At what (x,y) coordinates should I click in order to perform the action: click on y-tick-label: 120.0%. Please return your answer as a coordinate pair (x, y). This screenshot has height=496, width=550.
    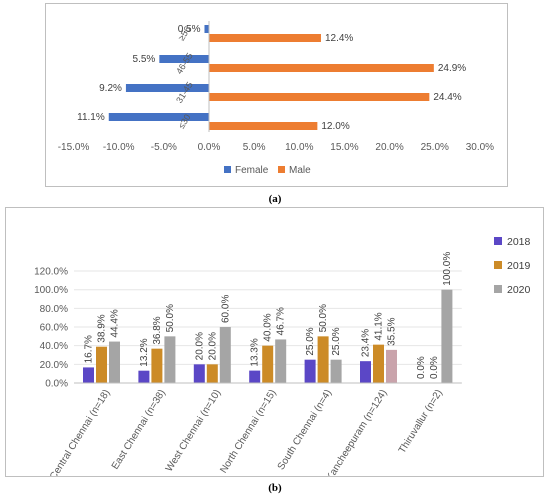
    Looking at the image, I should click on (51, 272).